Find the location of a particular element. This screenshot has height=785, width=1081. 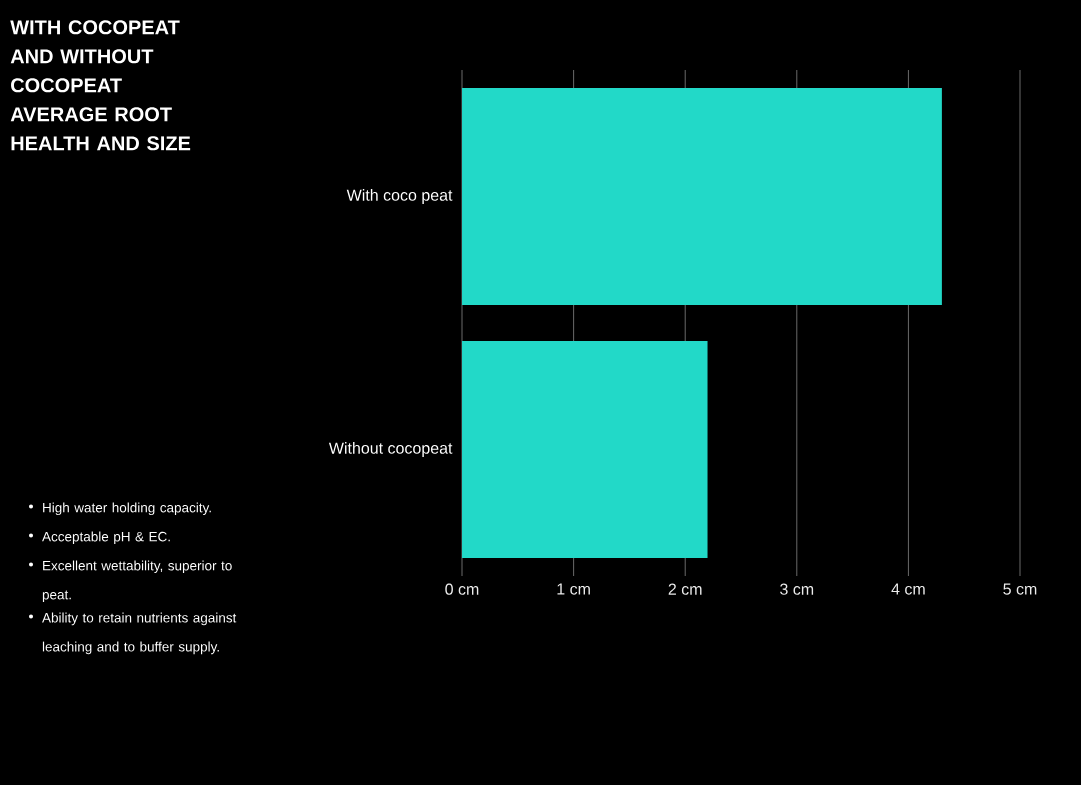

text: Ability to retain nutrients against leaching and to buffer supply. is located at coordinates (139, 633).